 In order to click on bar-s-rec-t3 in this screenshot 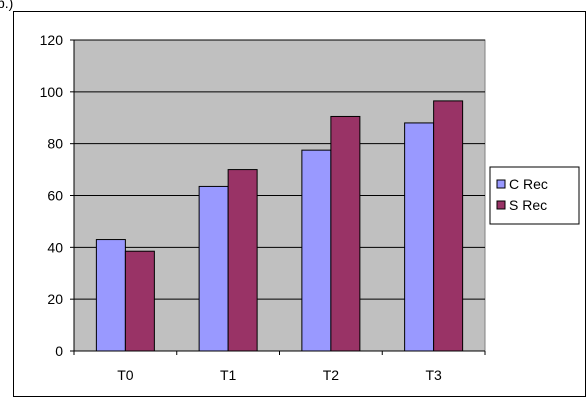, I will do `click(448, 226)`.